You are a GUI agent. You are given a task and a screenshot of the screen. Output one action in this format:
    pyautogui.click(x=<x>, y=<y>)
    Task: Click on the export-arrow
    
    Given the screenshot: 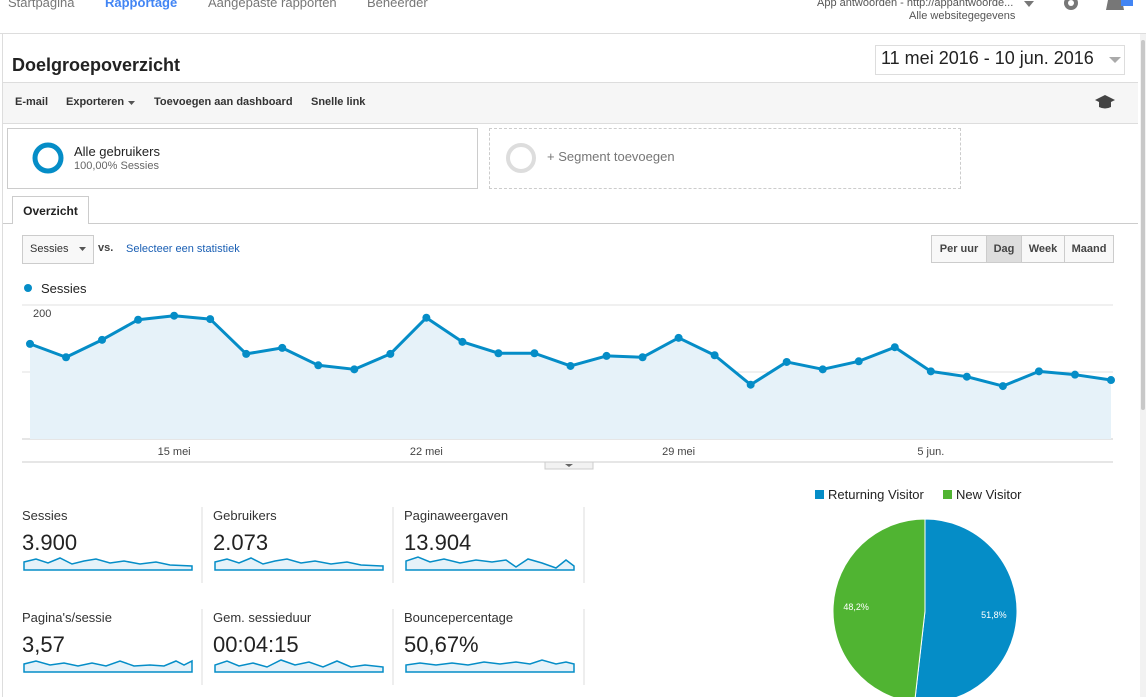 What is the action you would take?
    pyautogui.click(x=131, y=103)
    